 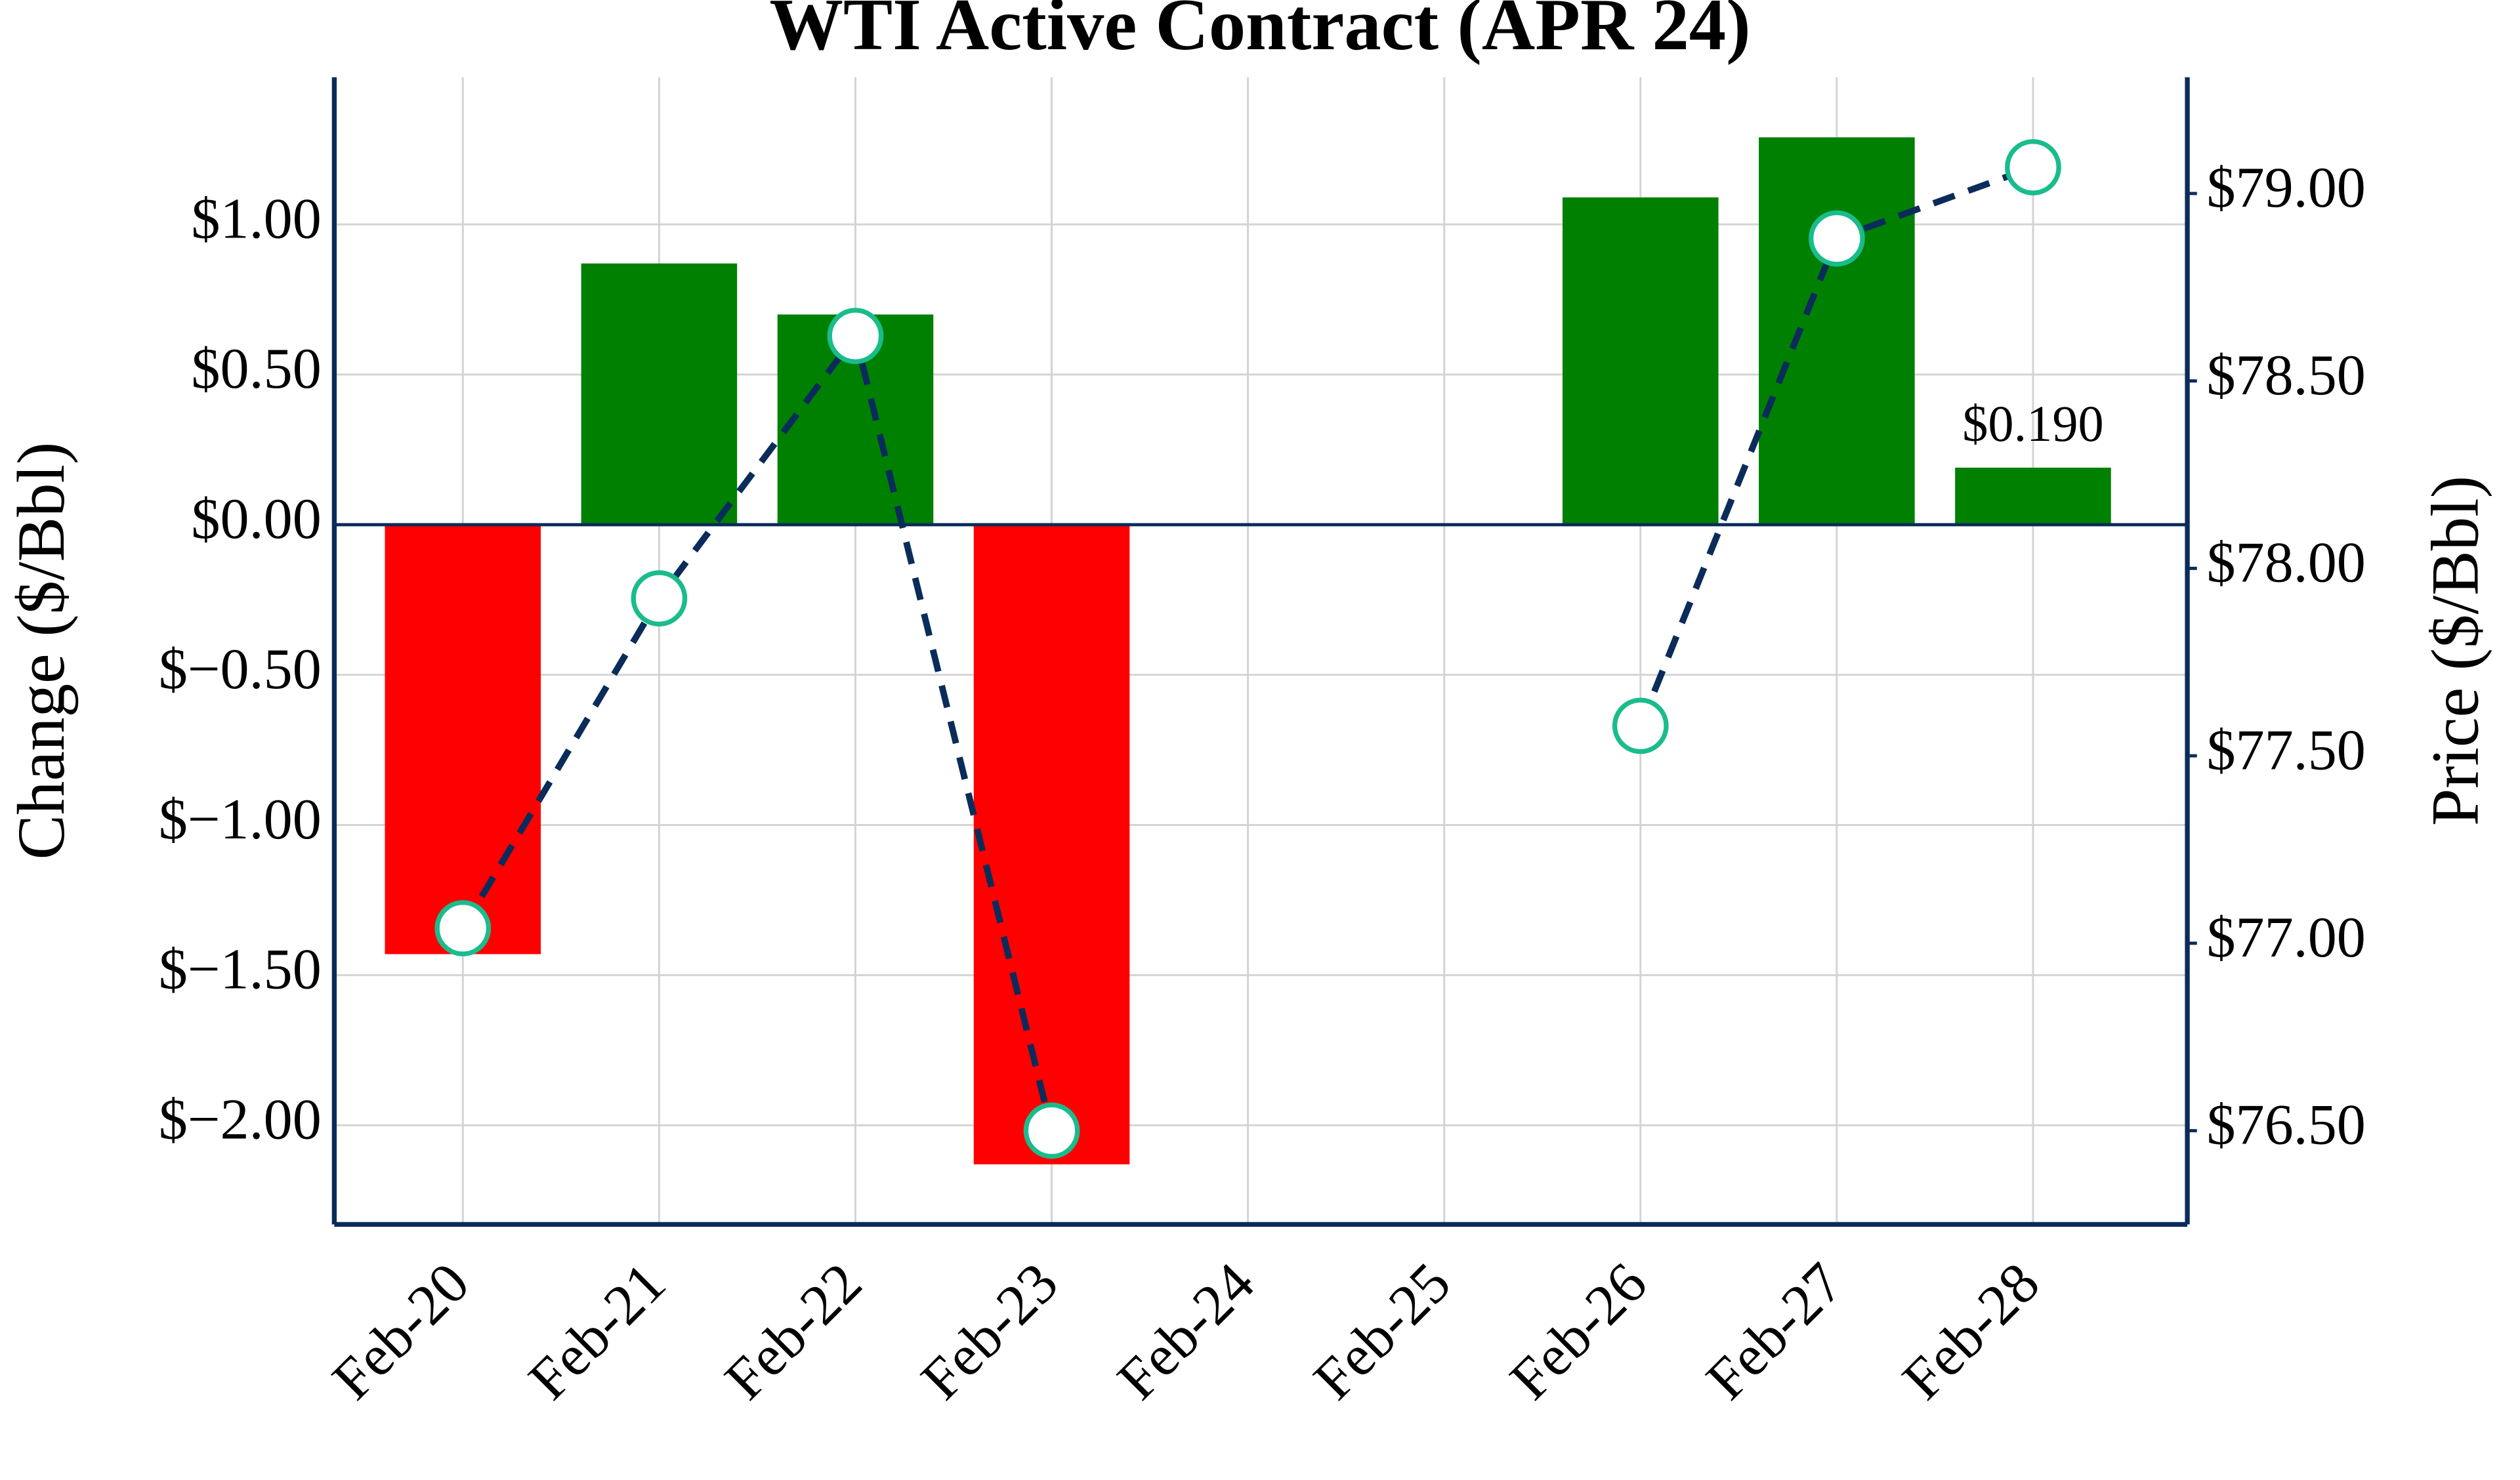 What do you see at coordinates (41, 651) in the screenshot?
I see `y-axis-label: Change ($/Bbl)` at bounding box center [41, 651].